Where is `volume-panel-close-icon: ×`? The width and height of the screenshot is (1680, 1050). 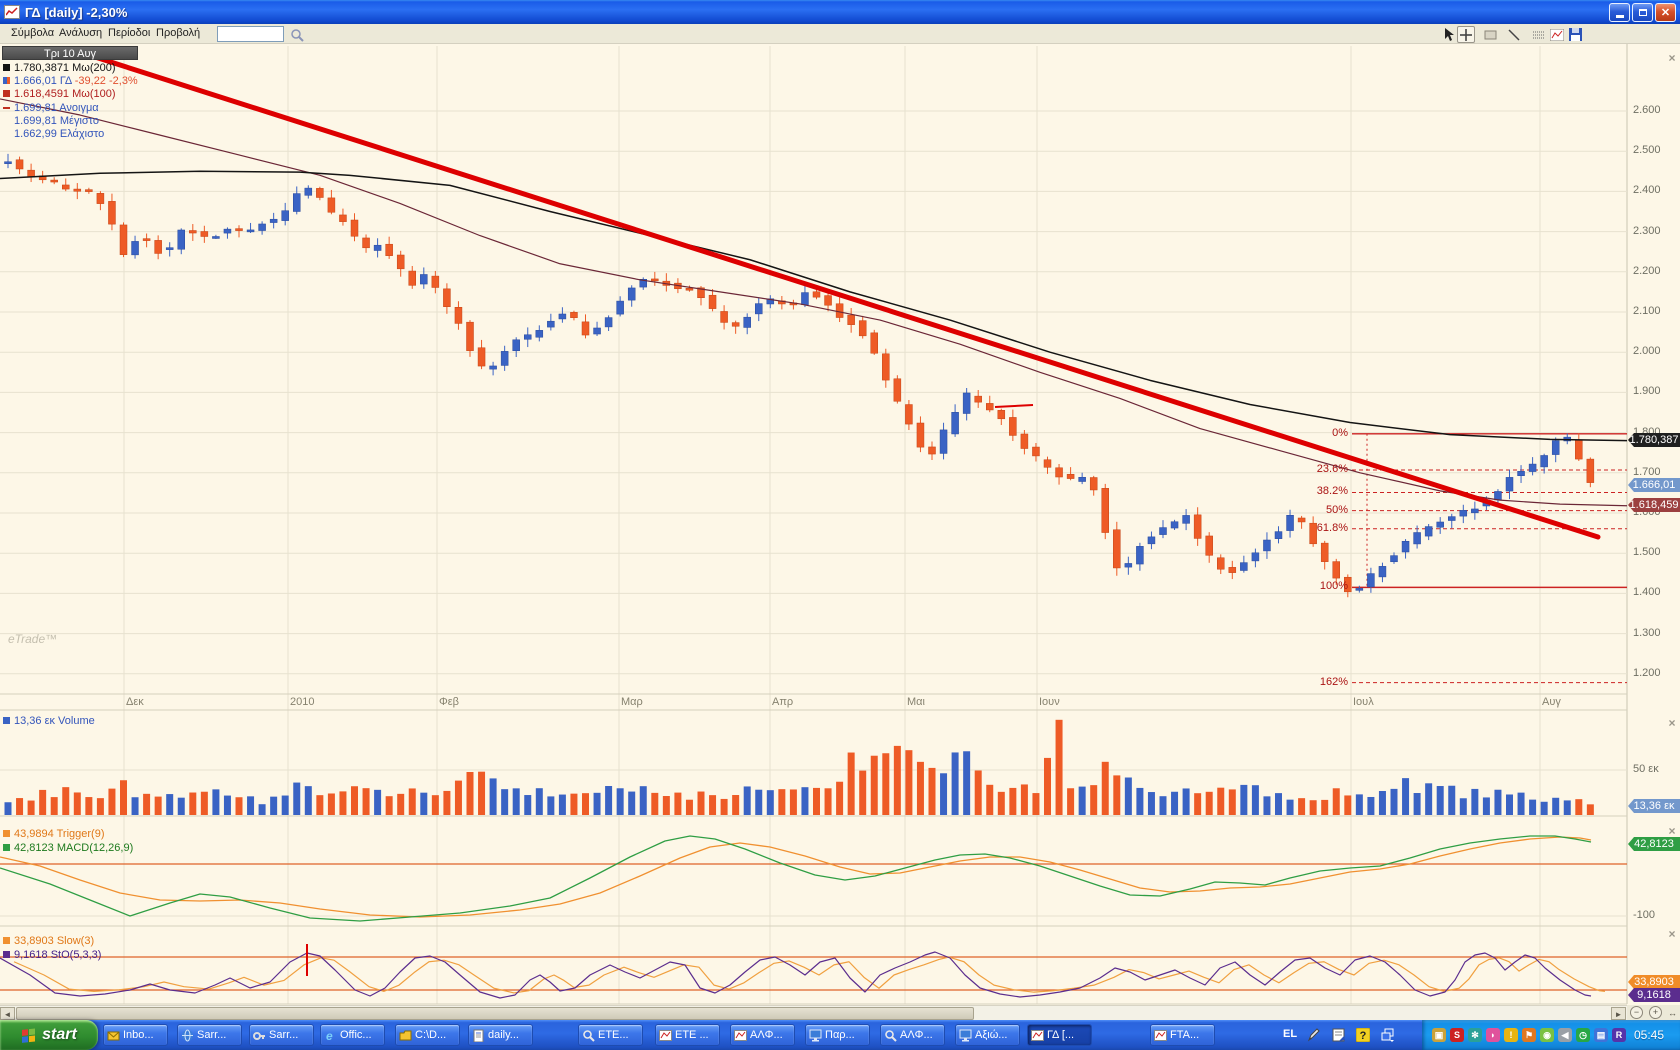 volume-panel-close-icon: × is located at coordinates (1672, 723).